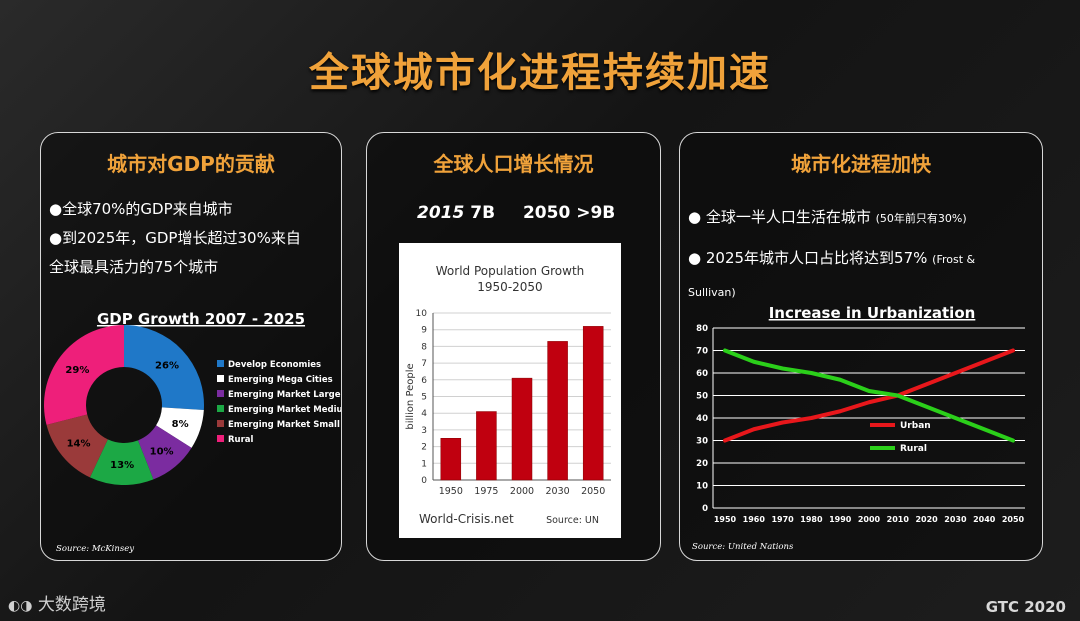  What do you see at coordinates (955, 519) in the screenshot?
I see `line-xtick-2030: 2030` at bounding box center [955, 519].